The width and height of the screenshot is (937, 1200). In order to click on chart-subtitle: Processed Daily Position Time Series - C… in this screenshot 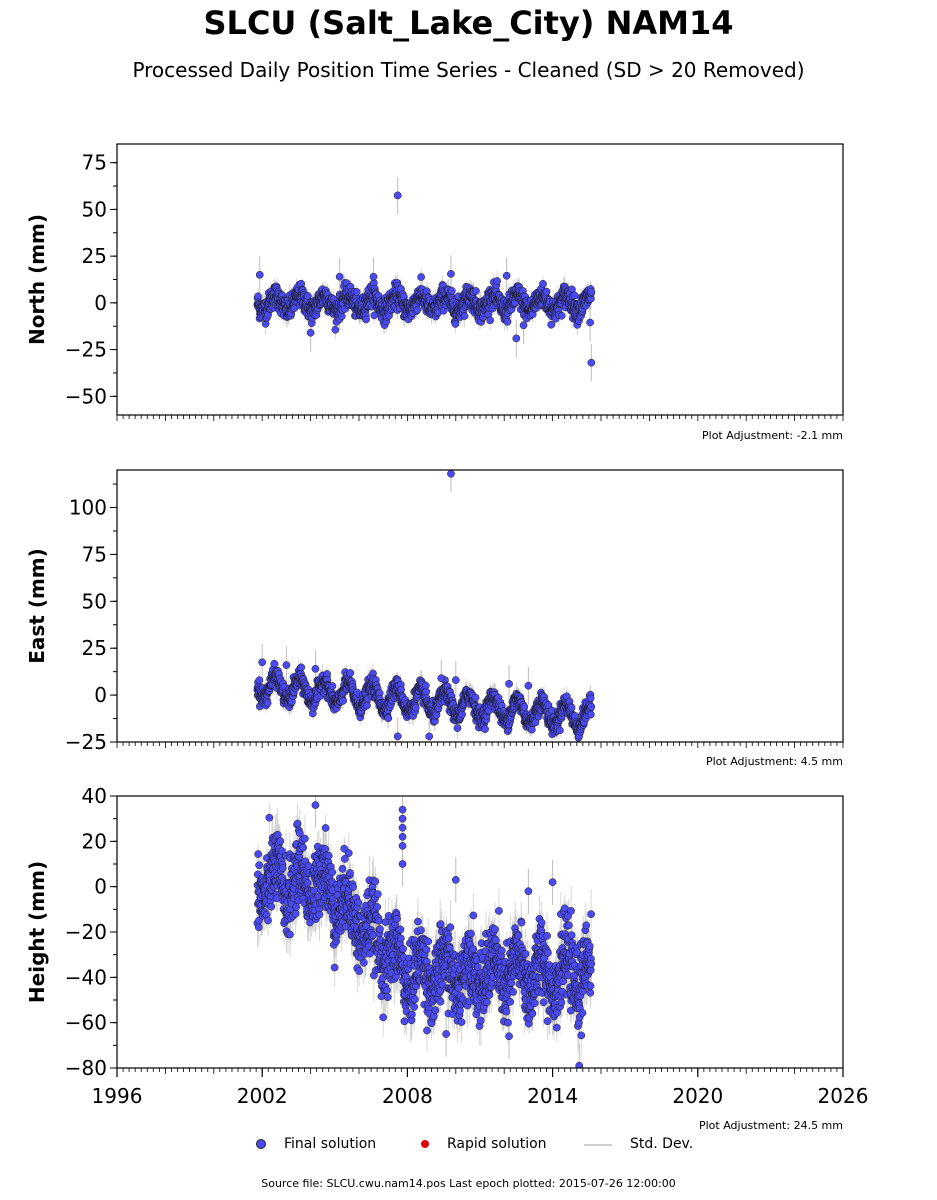, I will do `click(468, 70)`.